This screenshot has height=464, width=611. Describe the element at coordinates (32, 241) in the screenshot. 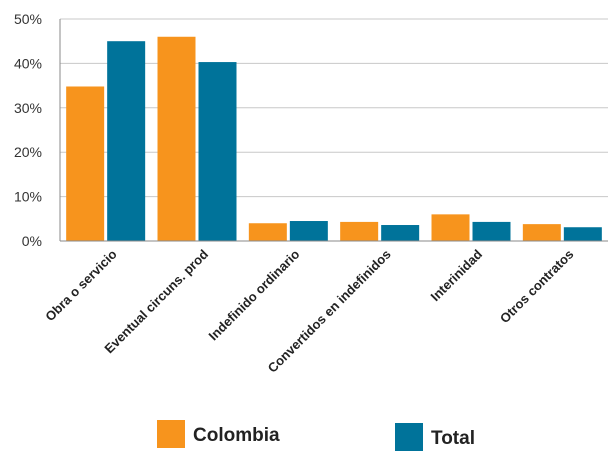

I see `y-tick-label: 0%` at that location.